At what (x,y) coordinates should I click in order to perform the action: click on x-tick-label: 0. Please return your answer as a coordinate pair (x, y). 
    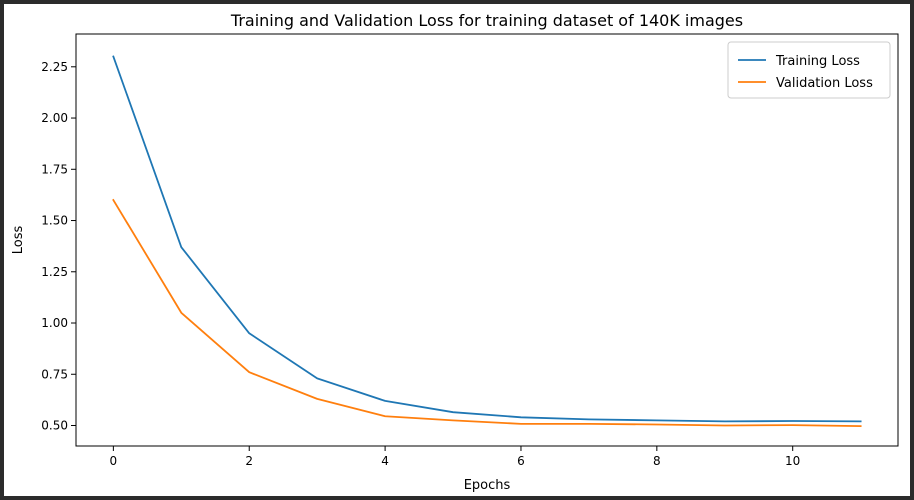
    Looking at the image, I should click on (114, 461).